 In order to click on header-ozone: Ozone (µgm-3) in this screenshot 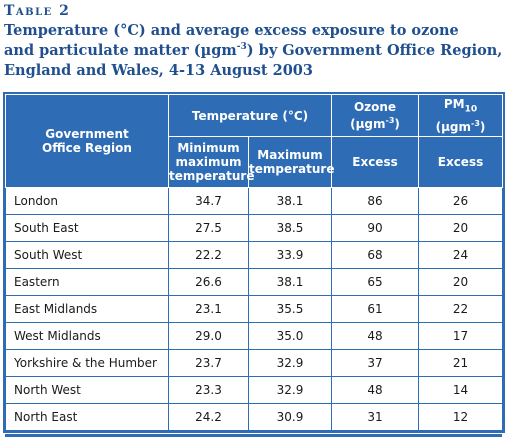, I will do `click(375, 115)`.